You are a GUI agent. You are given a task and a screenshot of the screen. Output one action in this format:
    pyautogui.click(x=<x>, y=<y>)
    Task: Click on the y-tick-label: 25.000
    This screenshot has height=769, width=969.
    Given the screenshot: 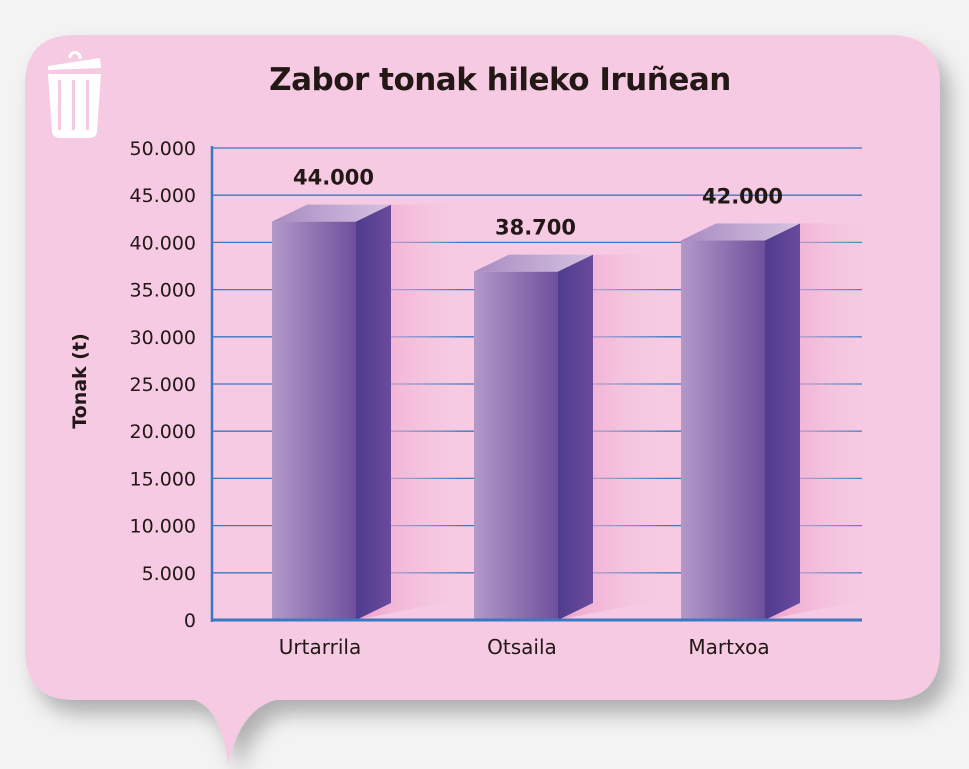 What is the action you would take?
    pyautogui.click(x=163, y=385)
    